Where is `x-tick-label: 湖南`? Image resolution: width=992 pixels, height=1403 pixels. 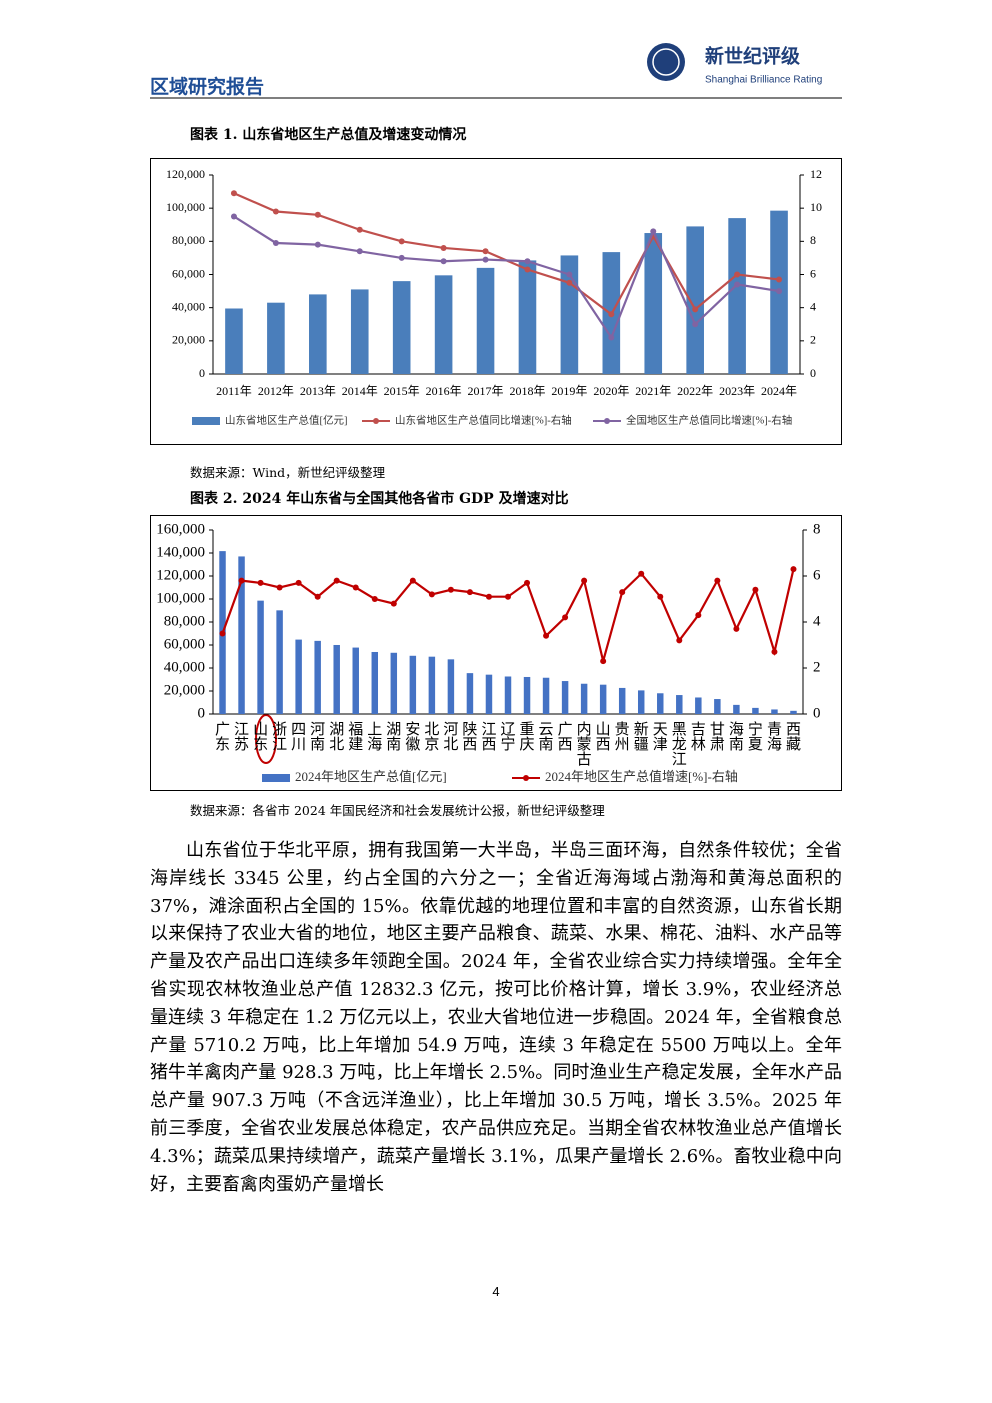
x-tick-label: 湖南 is located at coordinates (393, 737).